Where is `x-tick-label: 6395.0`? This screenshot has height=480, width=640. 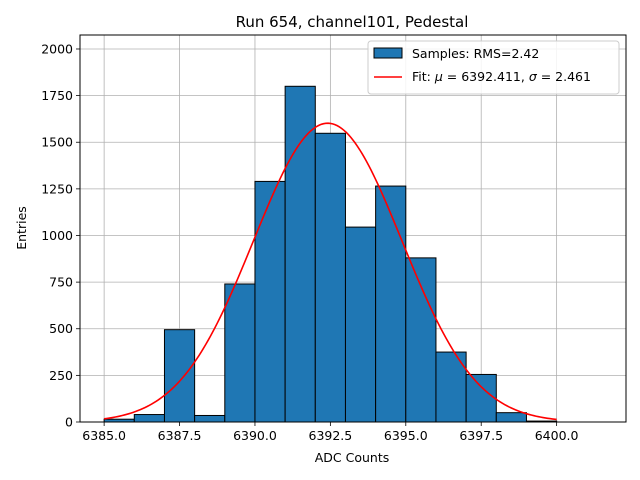 x-tick-label: 6395.0 is located at coordinates (406, 435).